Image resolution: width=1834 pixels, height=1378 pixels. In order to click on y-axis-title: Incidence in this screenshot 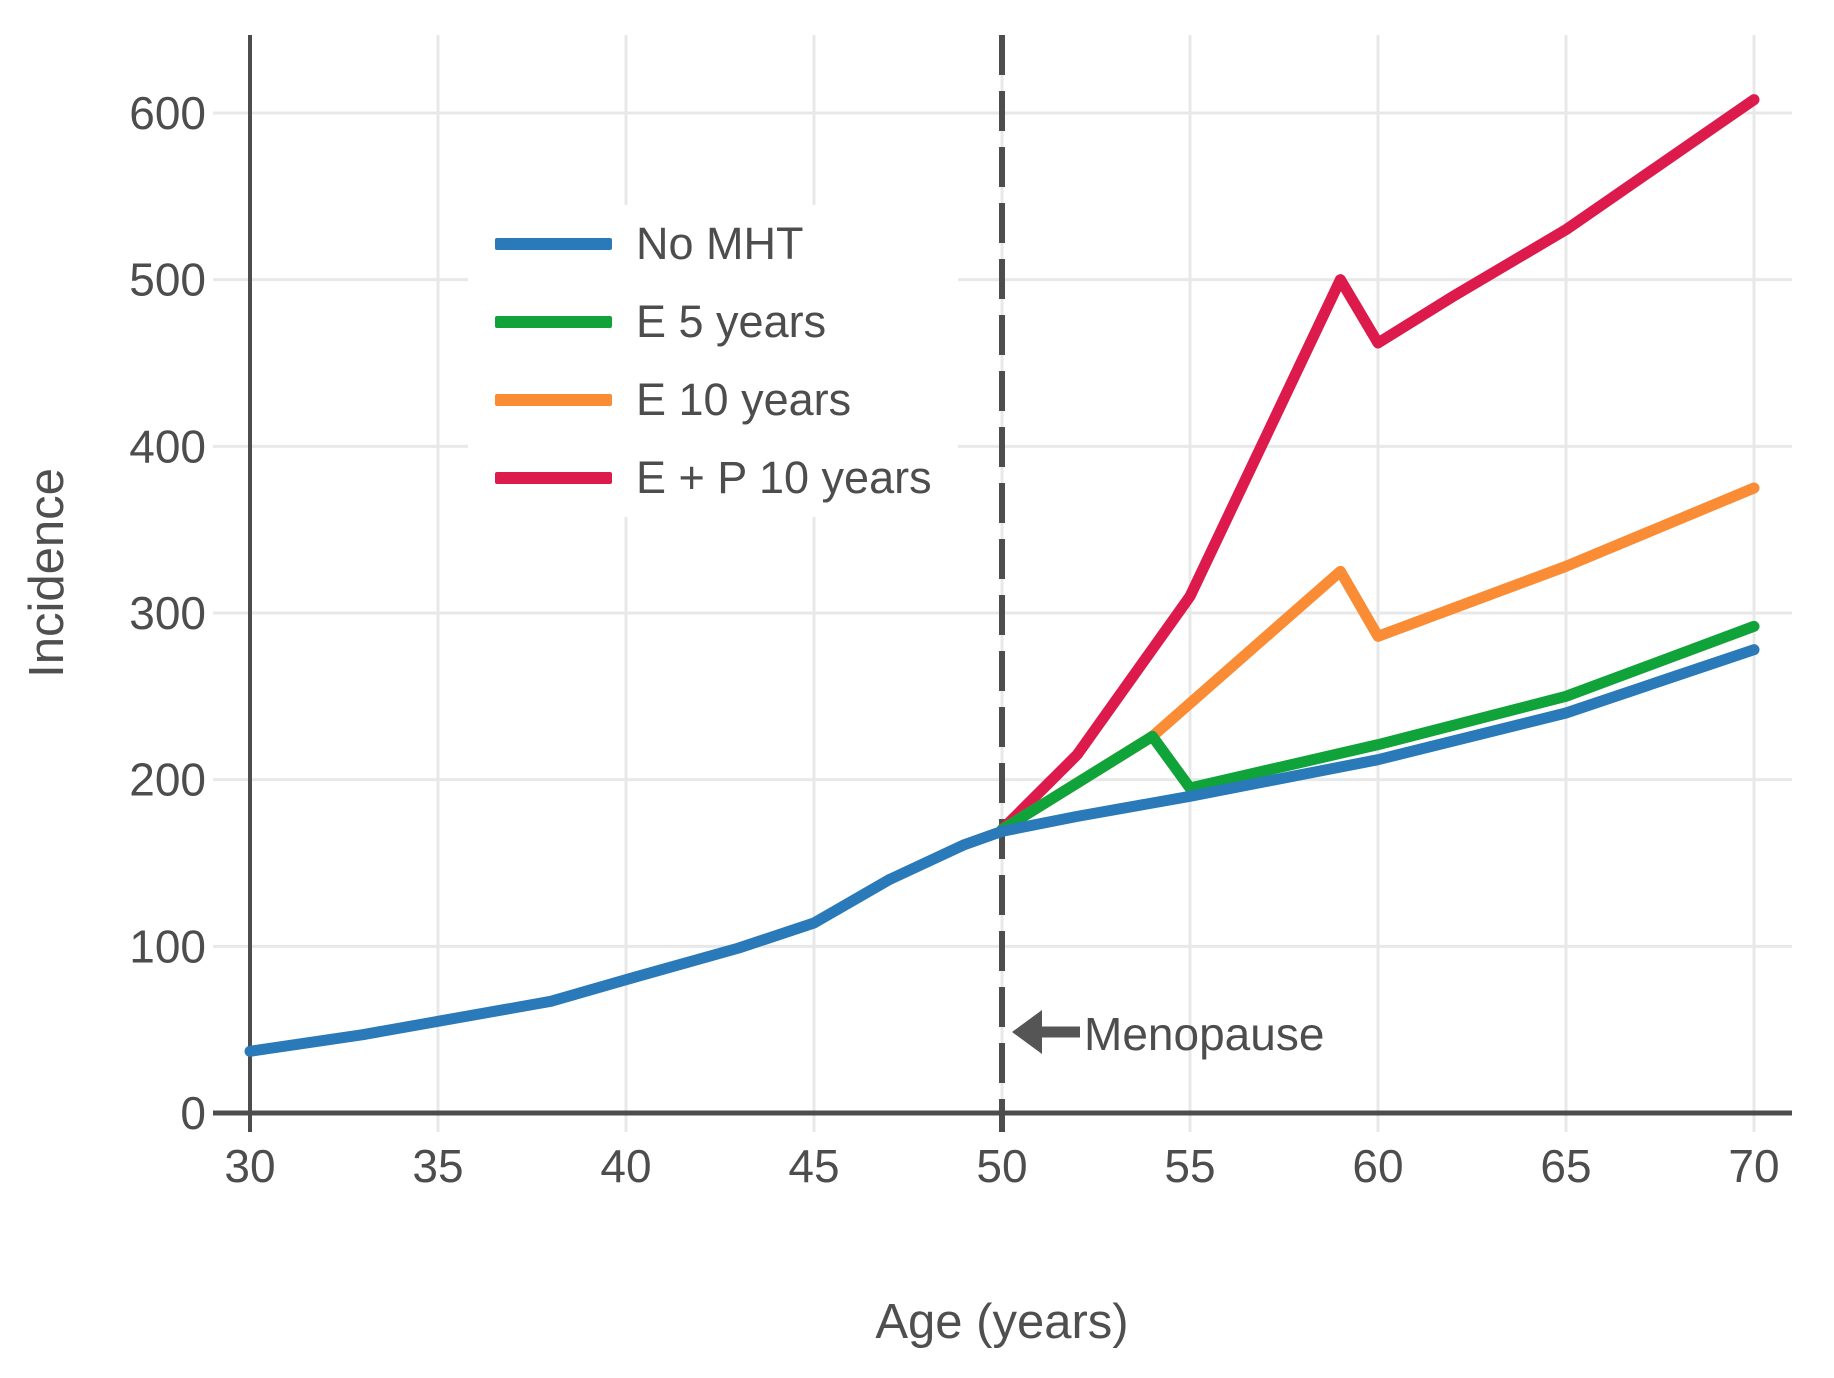, I will do `click(47, 573)`.